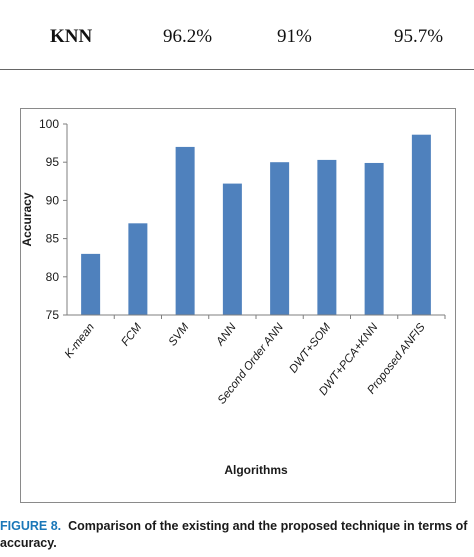 Image resolution: width=474 pixels, height=557 pixels. Describe the element at coordinates (188, 36) in the screenshot. I see `table-cell-value-1: 96.2%` at that location.